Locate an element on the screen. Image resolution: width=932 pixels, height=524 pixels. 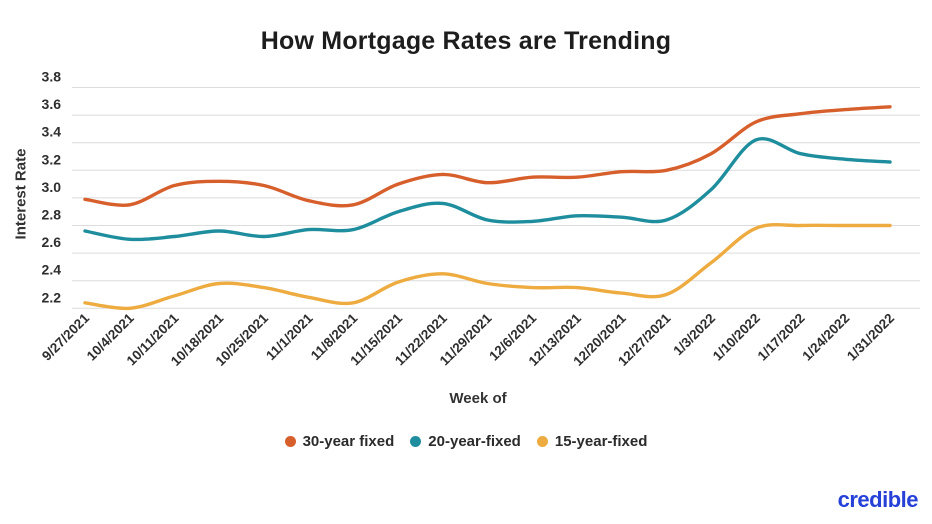
x-tick-label: 9/27/2021 is located at coordinates (65, 336).